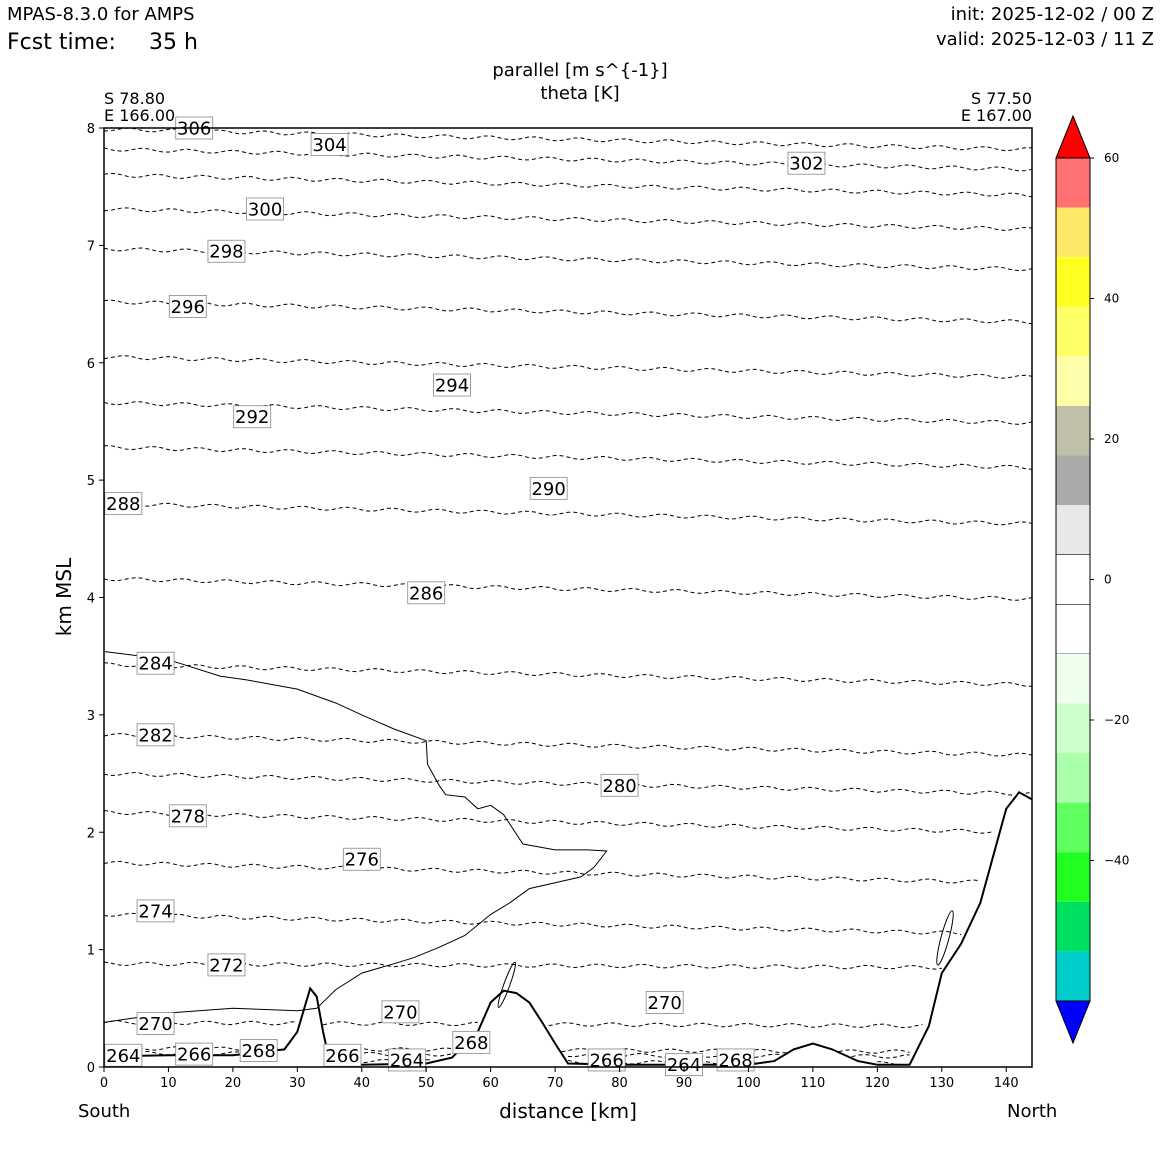 This screenshot has height=1160, width=1160. I want to click on y-tick-label: 7, so click(91, 246).